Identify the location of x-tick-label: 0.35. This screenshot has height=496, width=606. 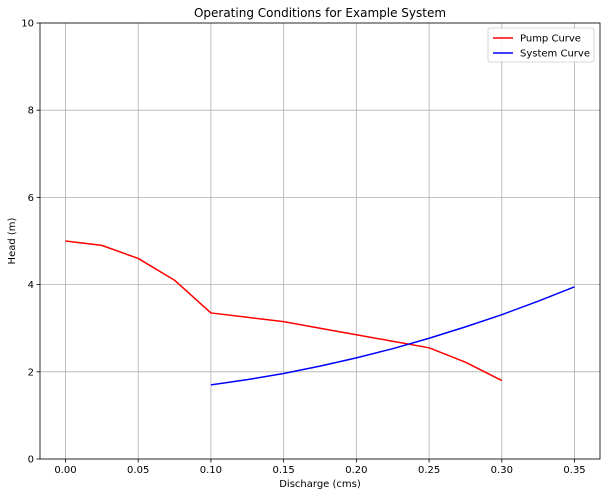
(574, 470).